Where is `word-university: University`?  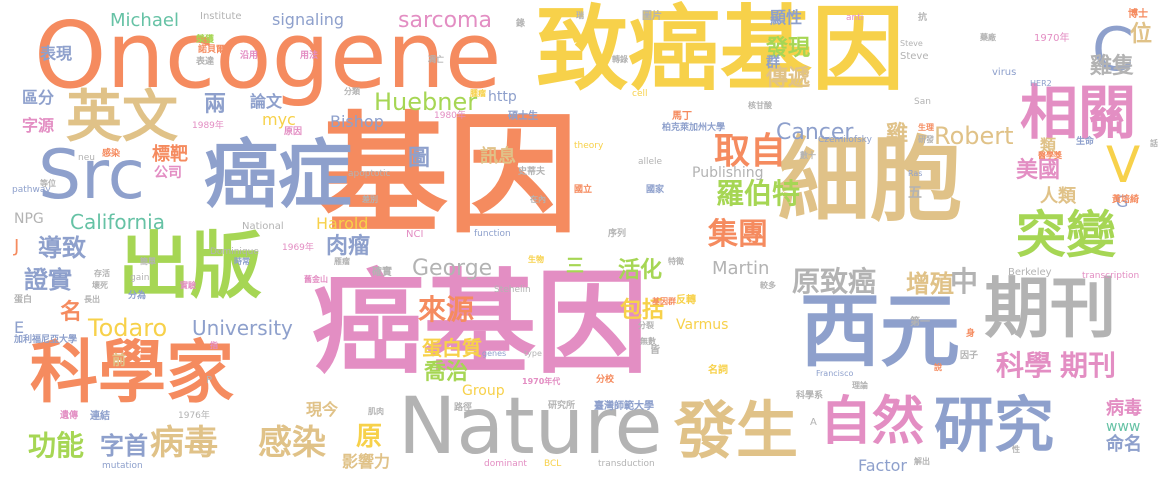
word-university: University is located at coordinates (242, 328).